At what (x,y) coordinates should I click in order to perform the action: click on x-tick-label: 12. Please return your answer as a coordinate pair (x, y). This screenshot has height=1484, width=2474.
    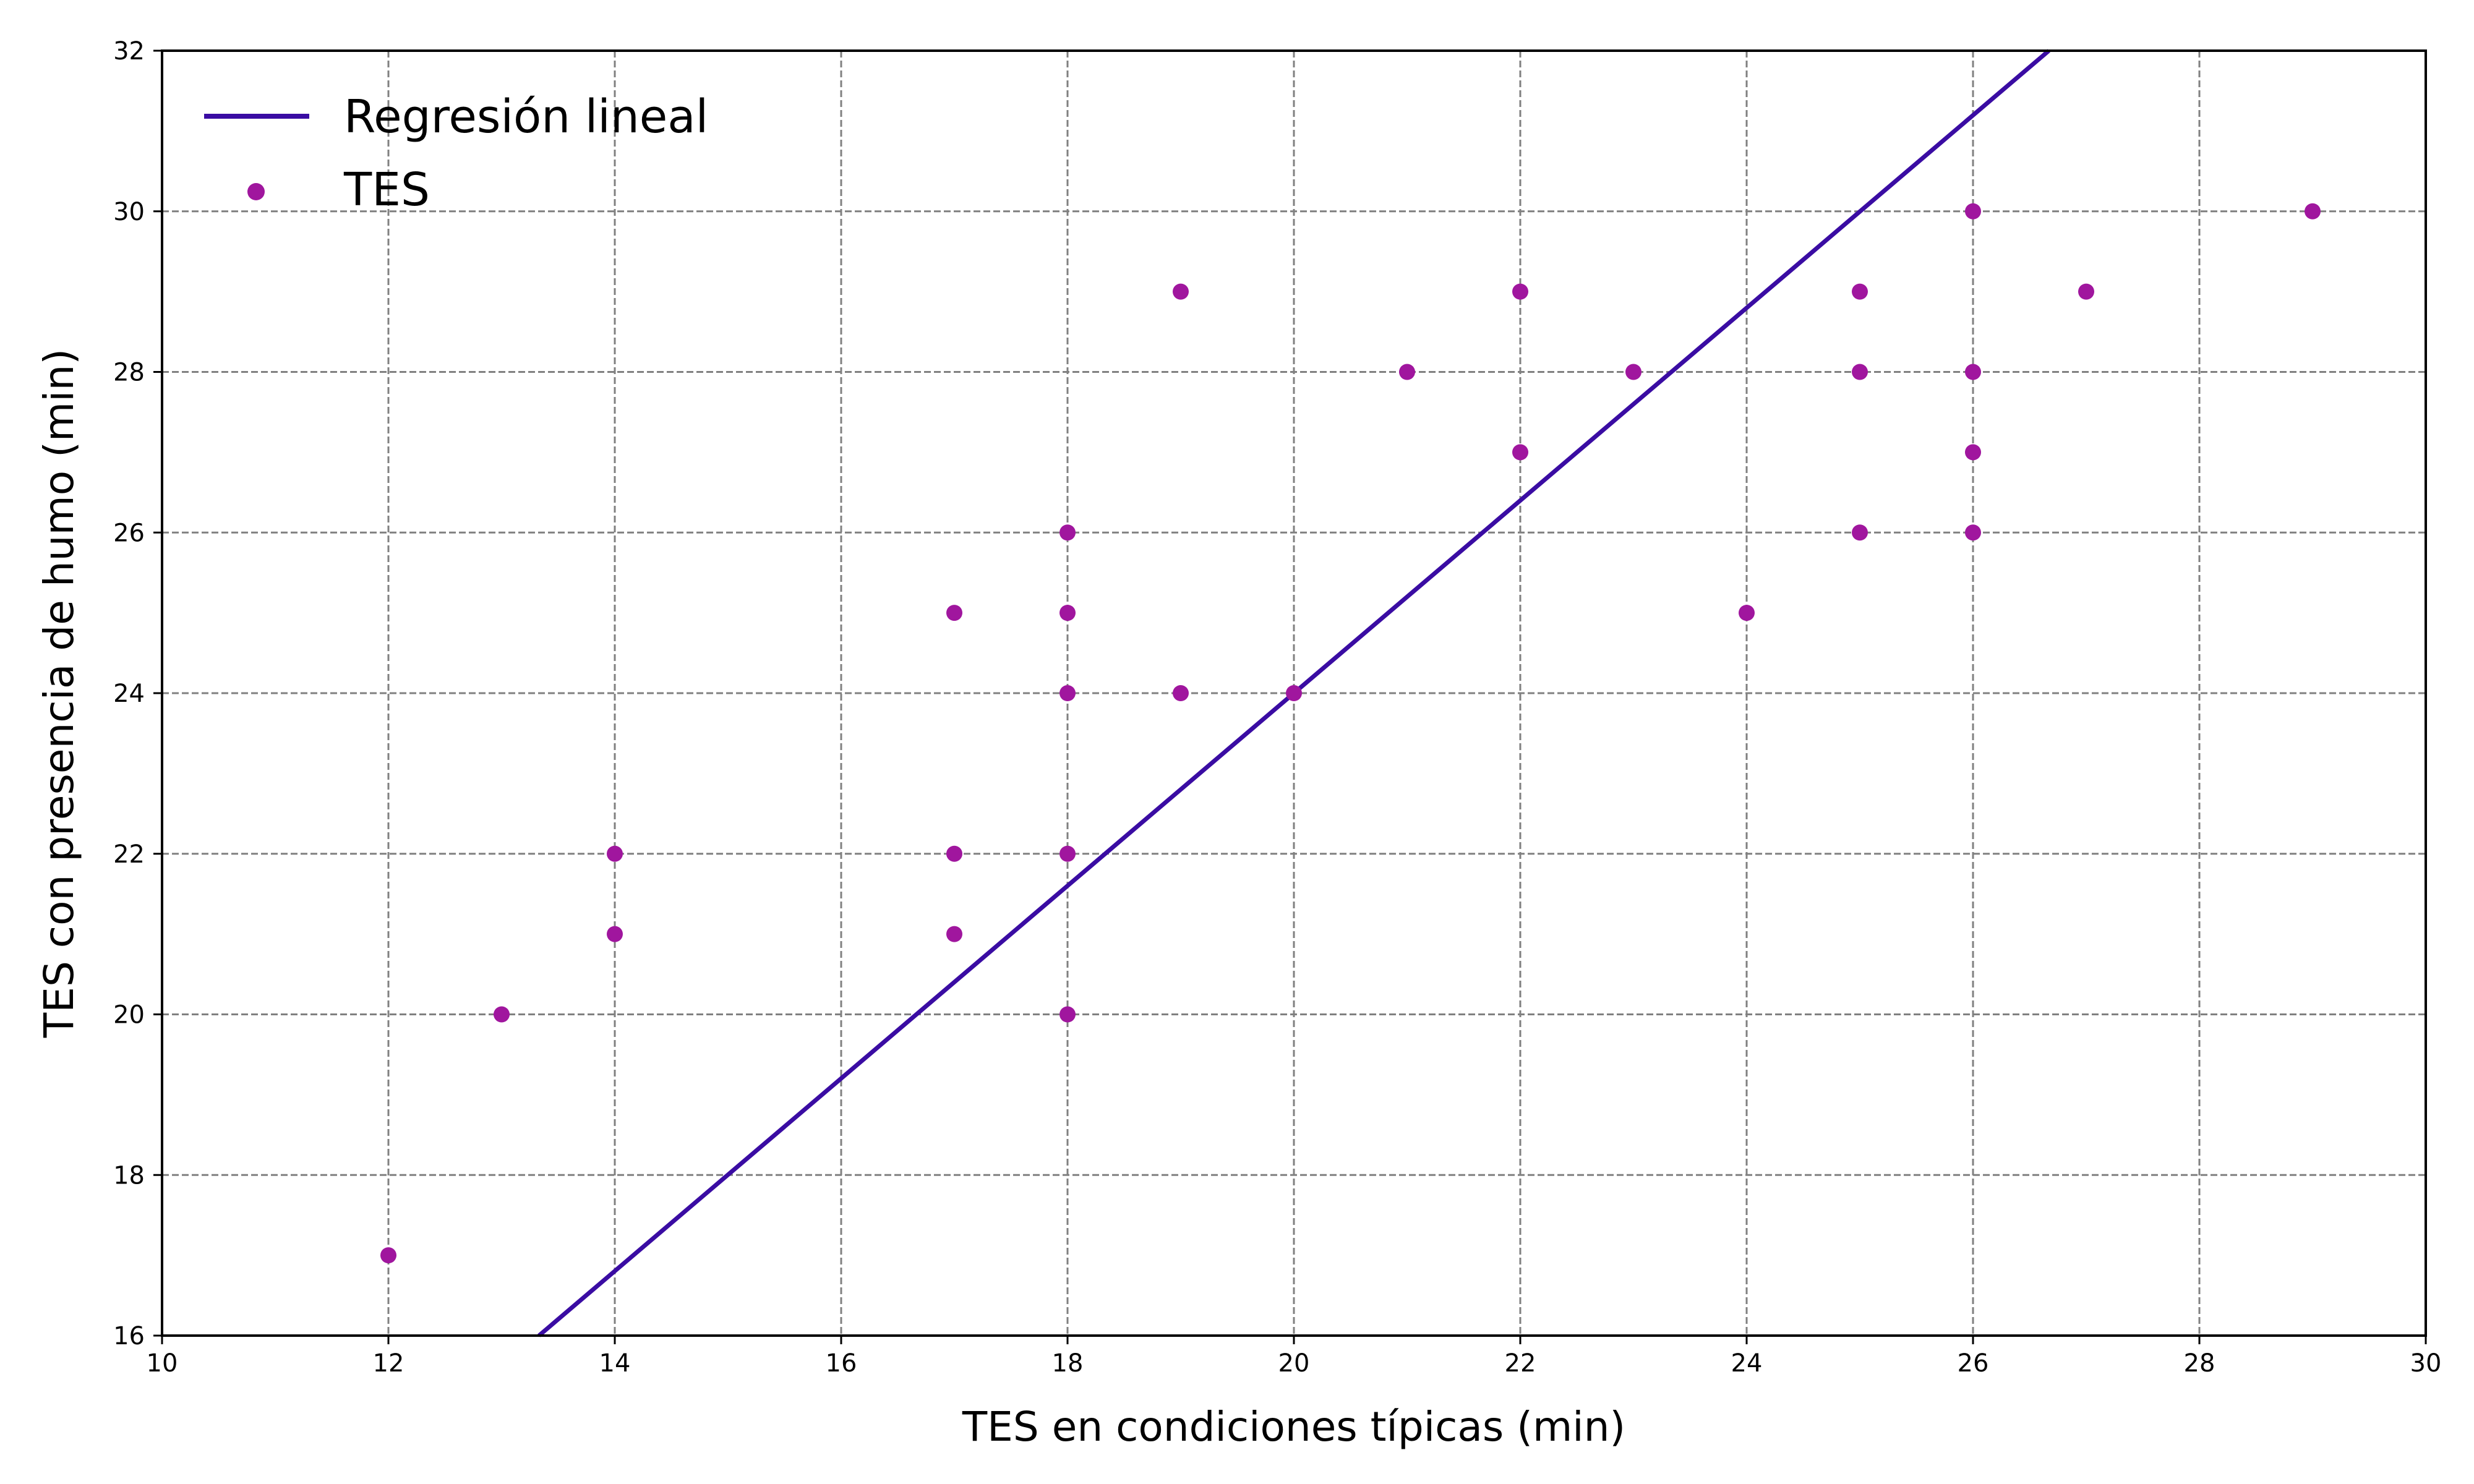
    Looking at the image, I should click on (389, 1363).